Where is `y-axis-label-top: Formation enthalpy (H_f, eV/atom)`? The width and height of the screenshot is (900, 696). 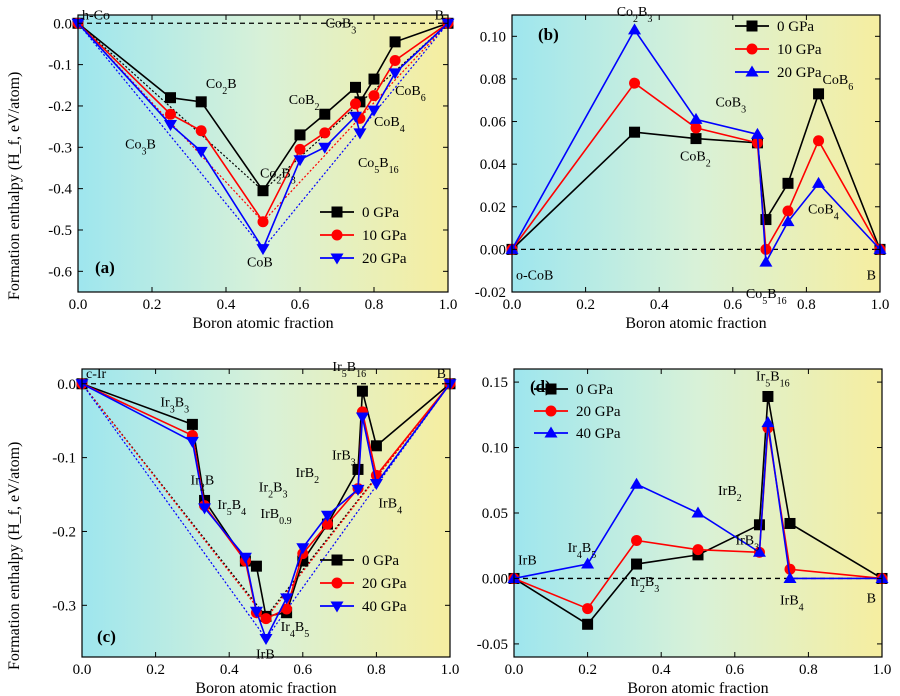 y-axis-label-top: Formation enthalpy (H_f, eV/atom) is located at coordinates (14, 185).